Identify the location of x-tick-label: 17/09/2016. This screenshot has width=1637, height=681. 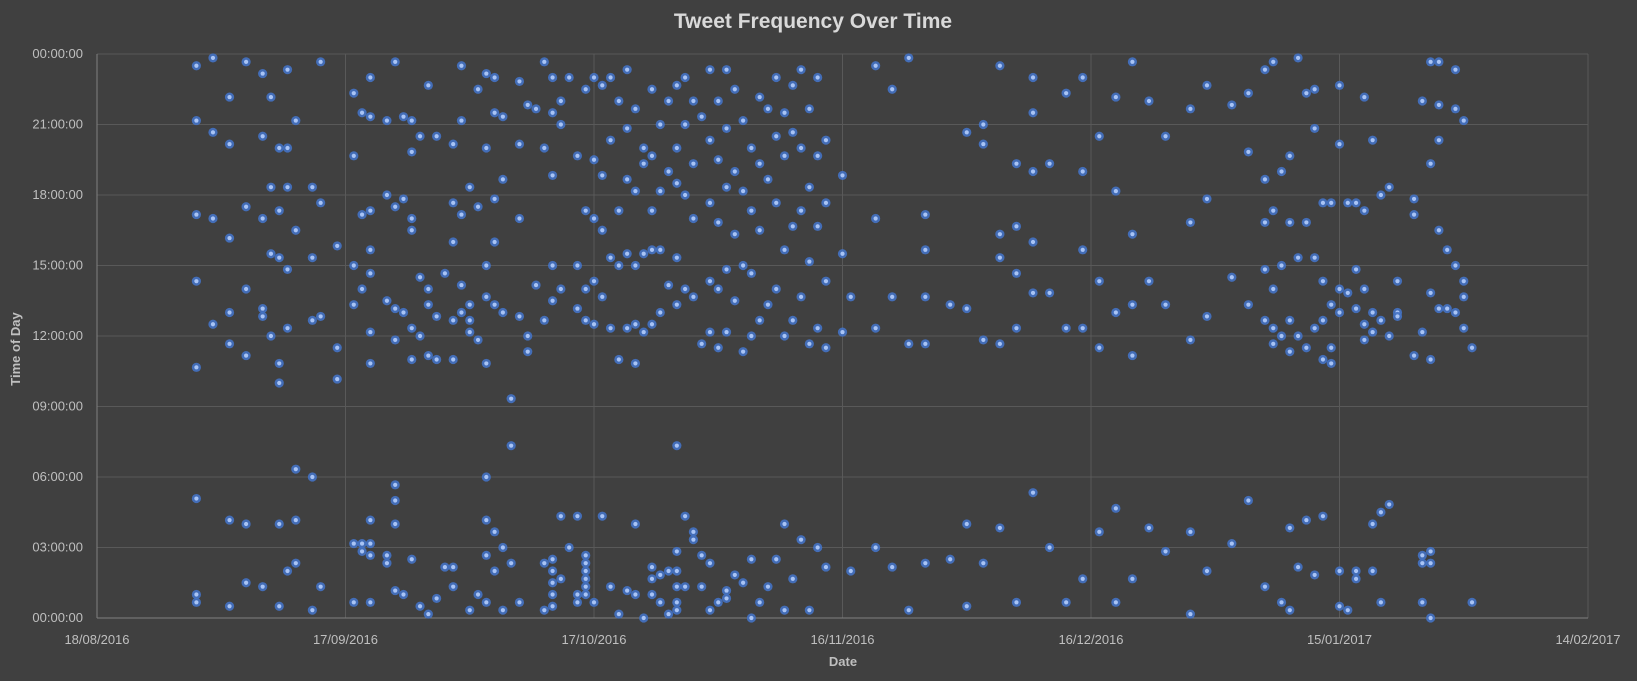
(345, 639).